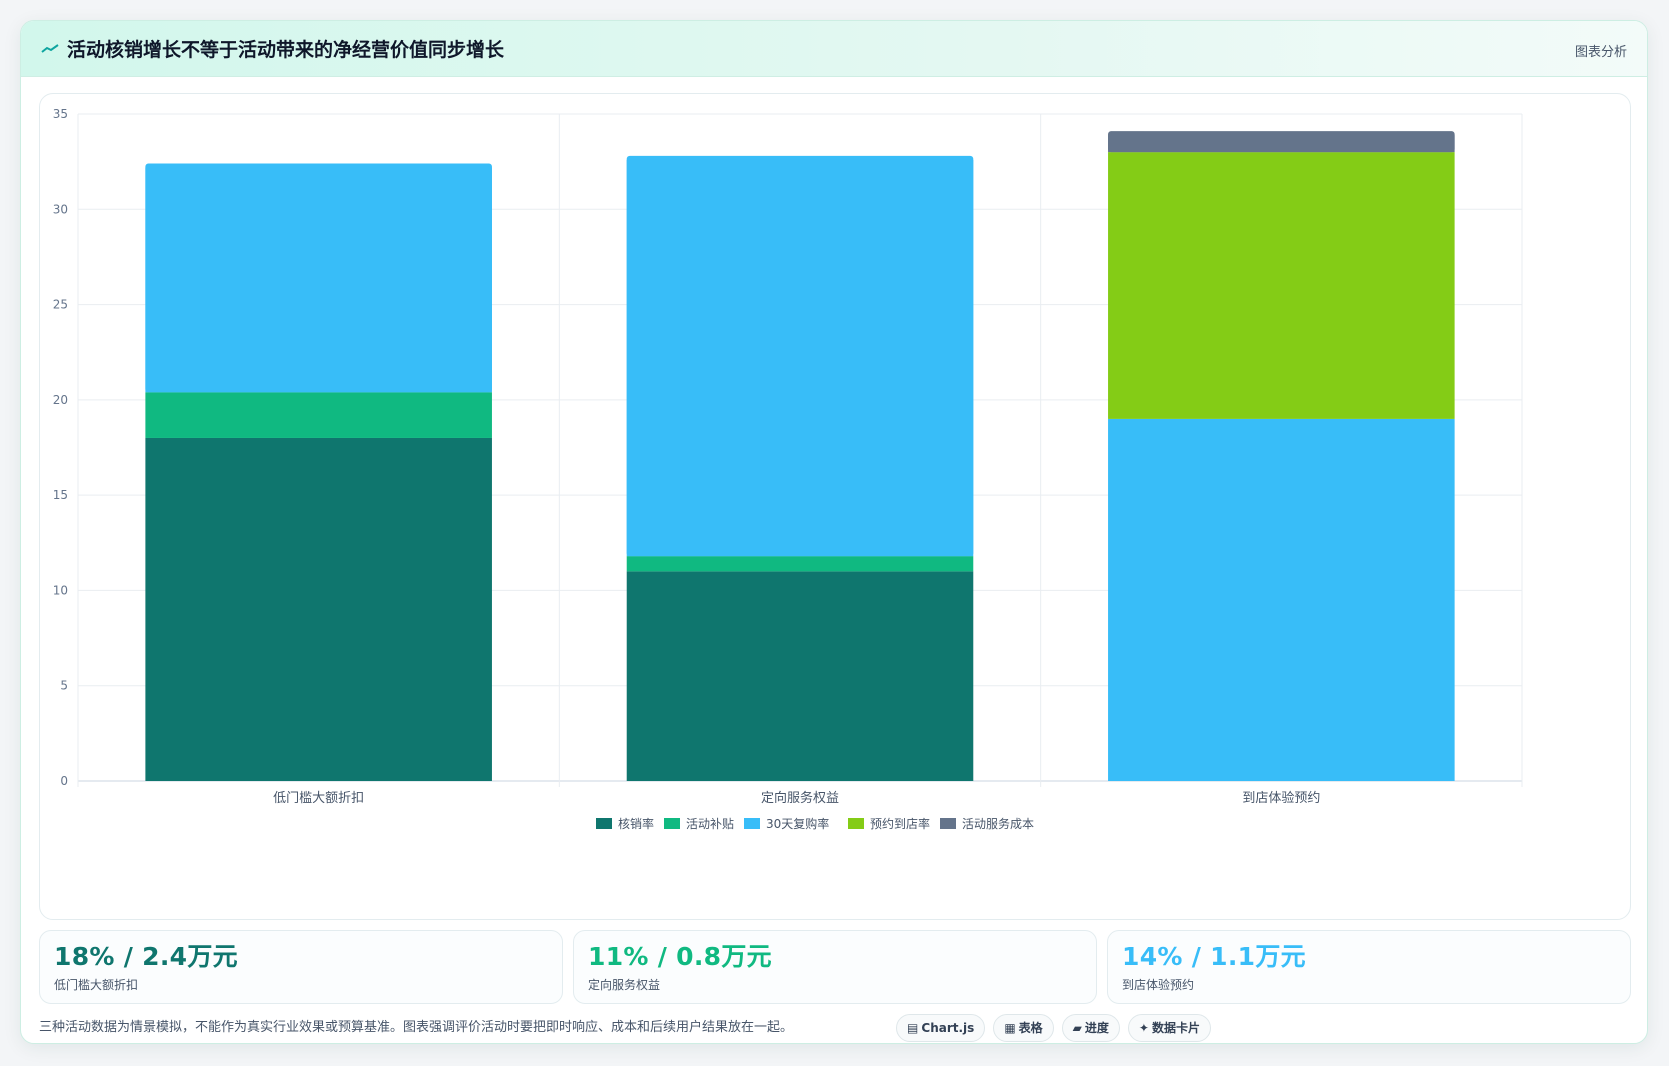 The height and width of the screenshot is (1066, 1669). I want to click on y-tick-label: 10, so click(60, 590).